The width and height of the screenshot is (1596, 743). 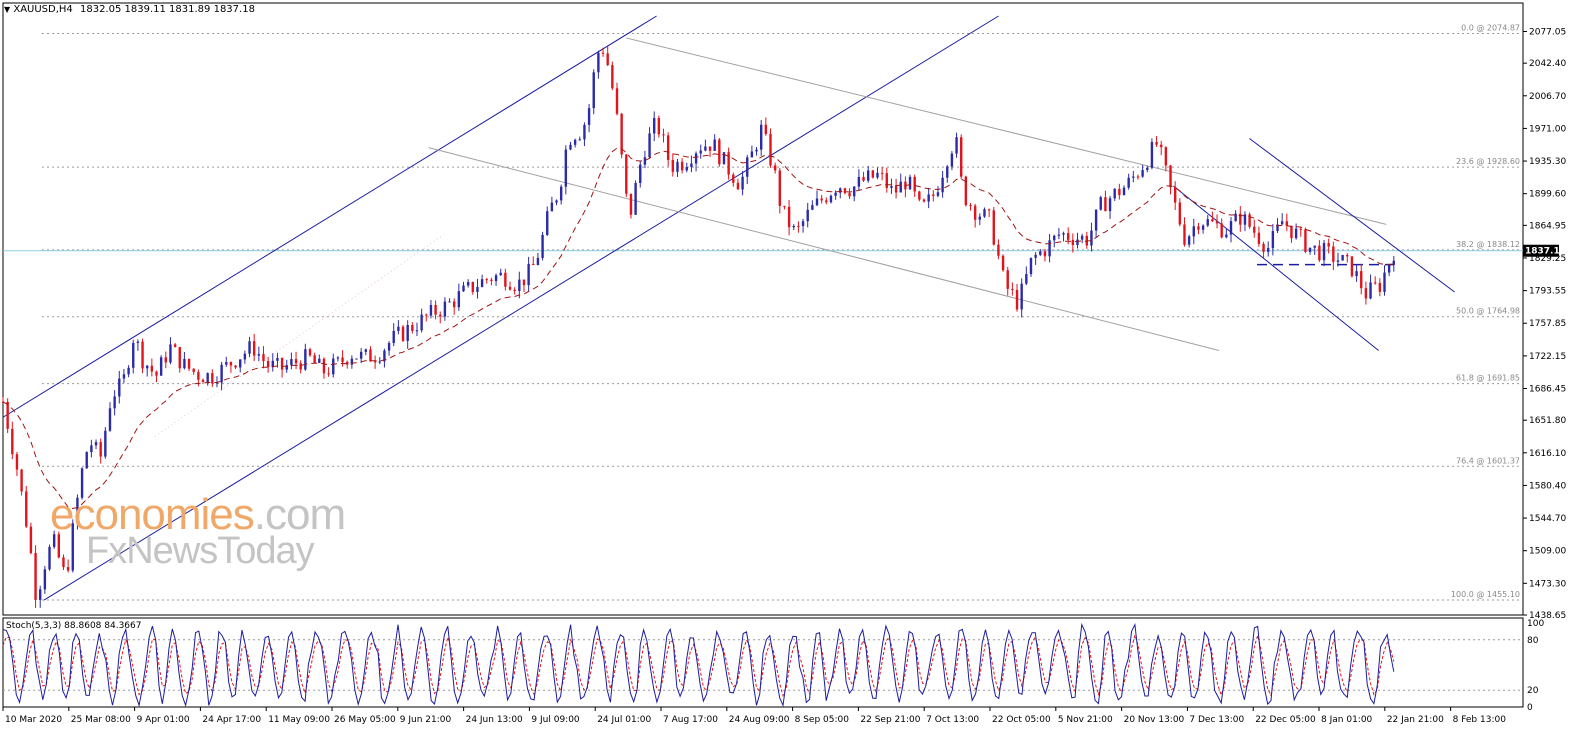 I want to click on price-tick-label: 1757.85, so click(x=1547, y=324).